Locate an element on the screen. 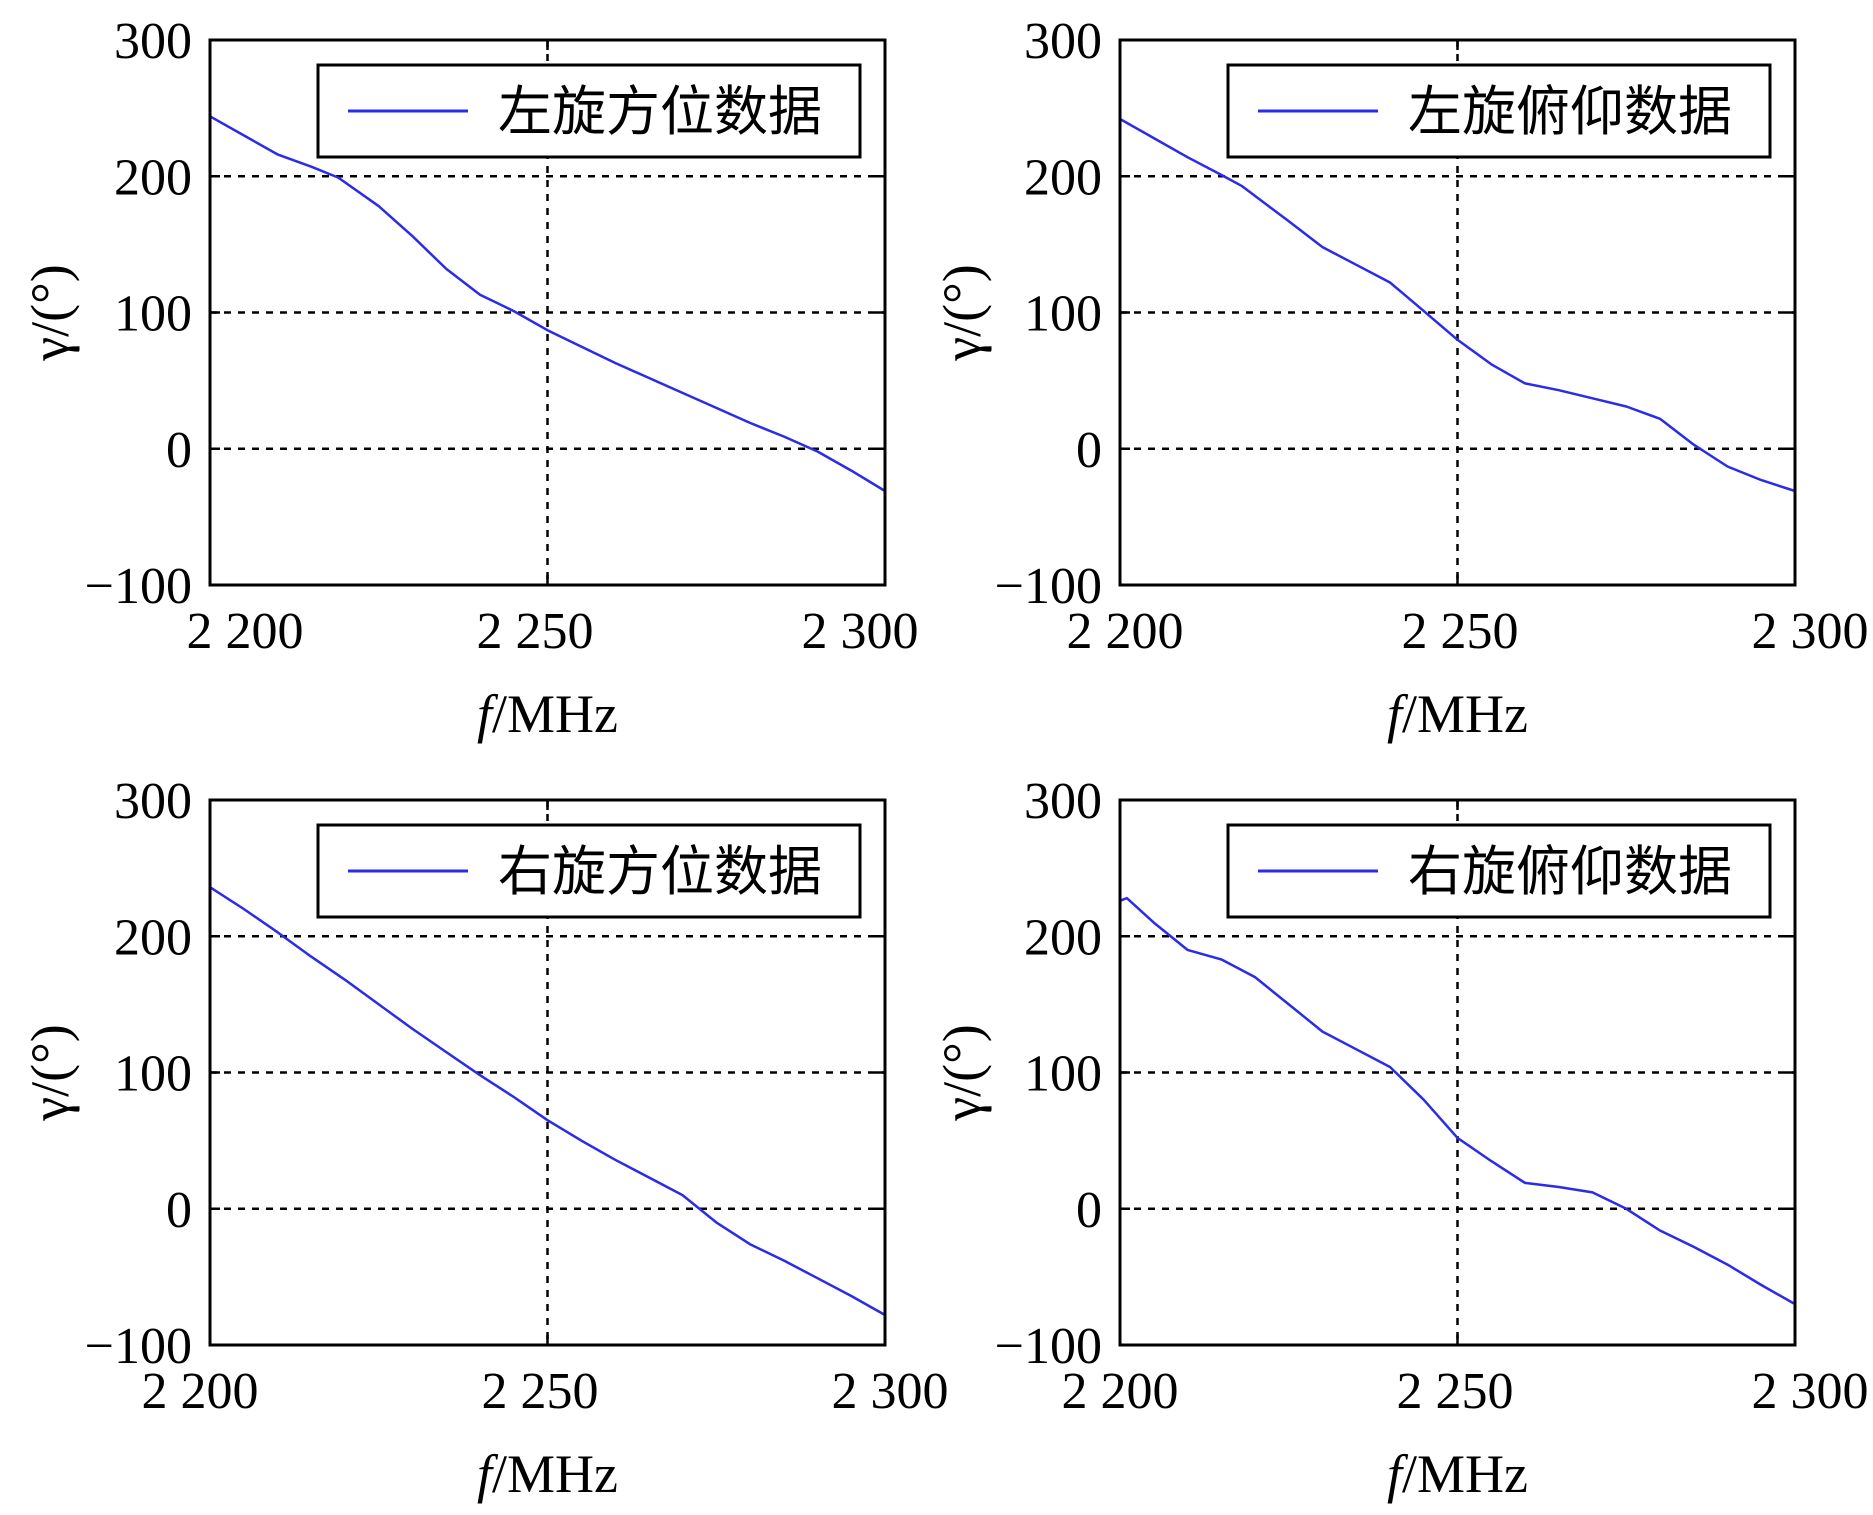 The width and height of the screenshot is (1873, 1515). legend-label: 左旋俯仰数据 is located at coordinates (1570, 112).